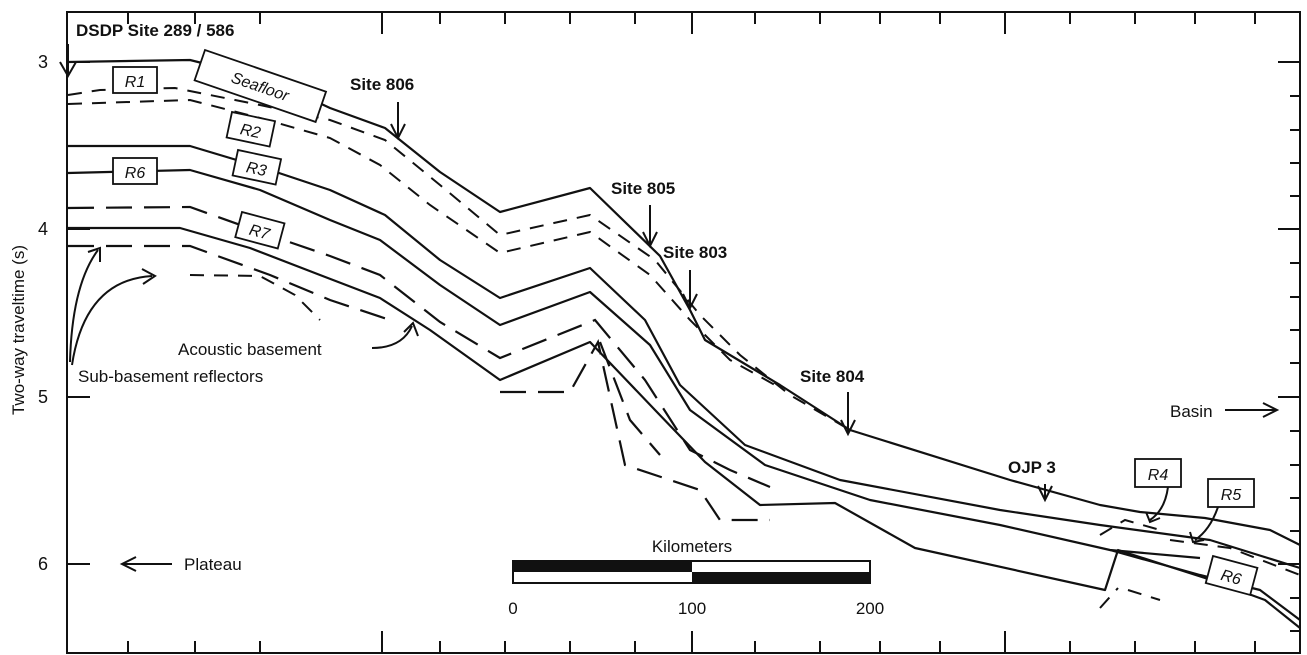 This screenshot has height=655, width=1307. I want to click on r2-label: R2, so click(251, 129).